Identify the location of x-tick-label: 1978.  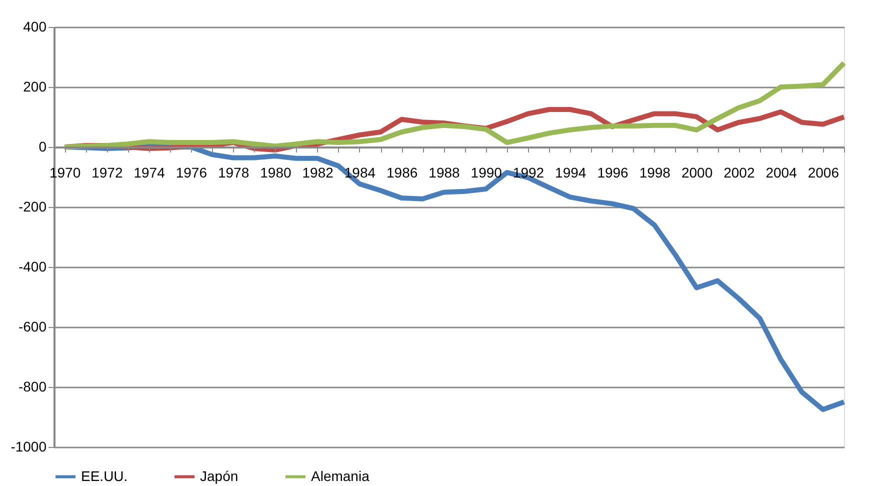
(234, 172).